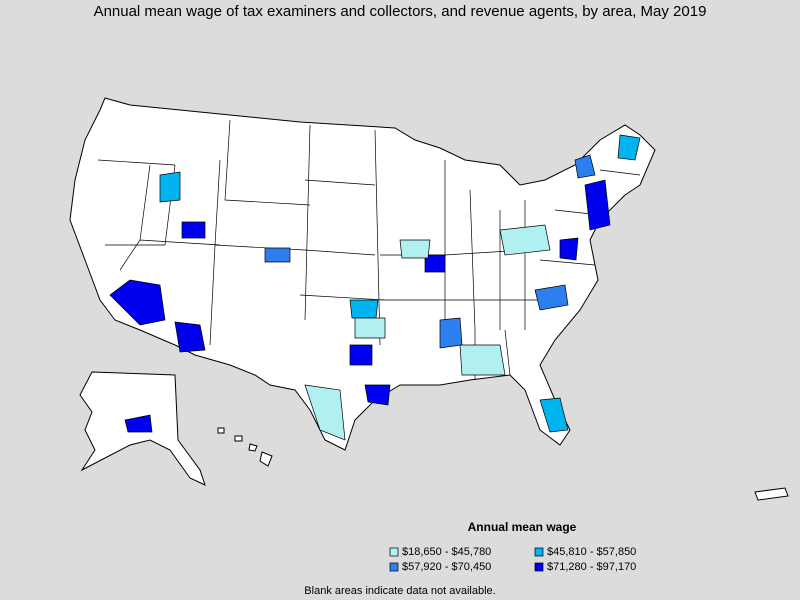  What do you see at coordinates (446, 552) in the screenshot?
I see `legend-label: $18,650 - $45,780` at bounding box center [446, 552].